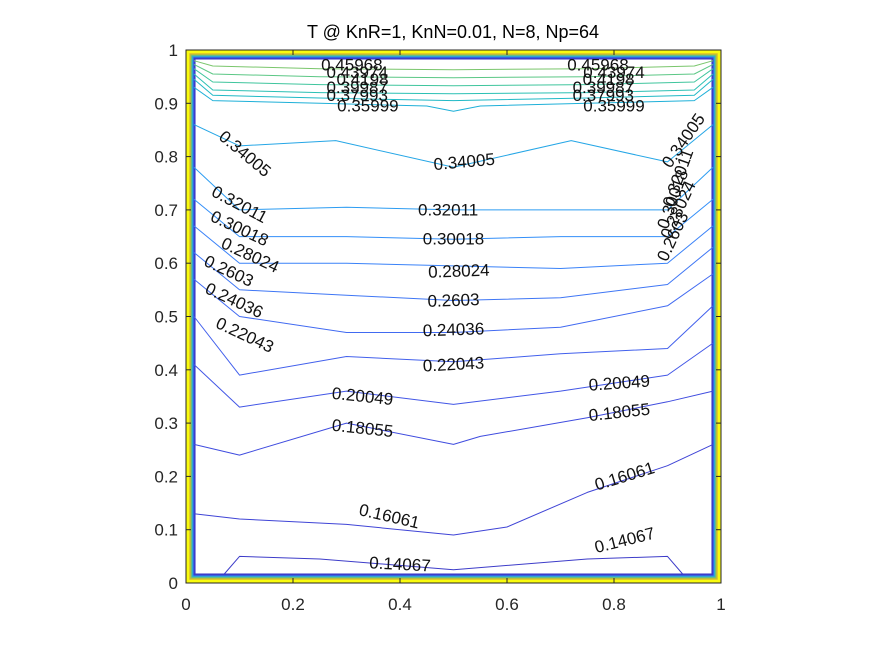  I want to click on contour-label-12: 0.2603, so click(453, 300).